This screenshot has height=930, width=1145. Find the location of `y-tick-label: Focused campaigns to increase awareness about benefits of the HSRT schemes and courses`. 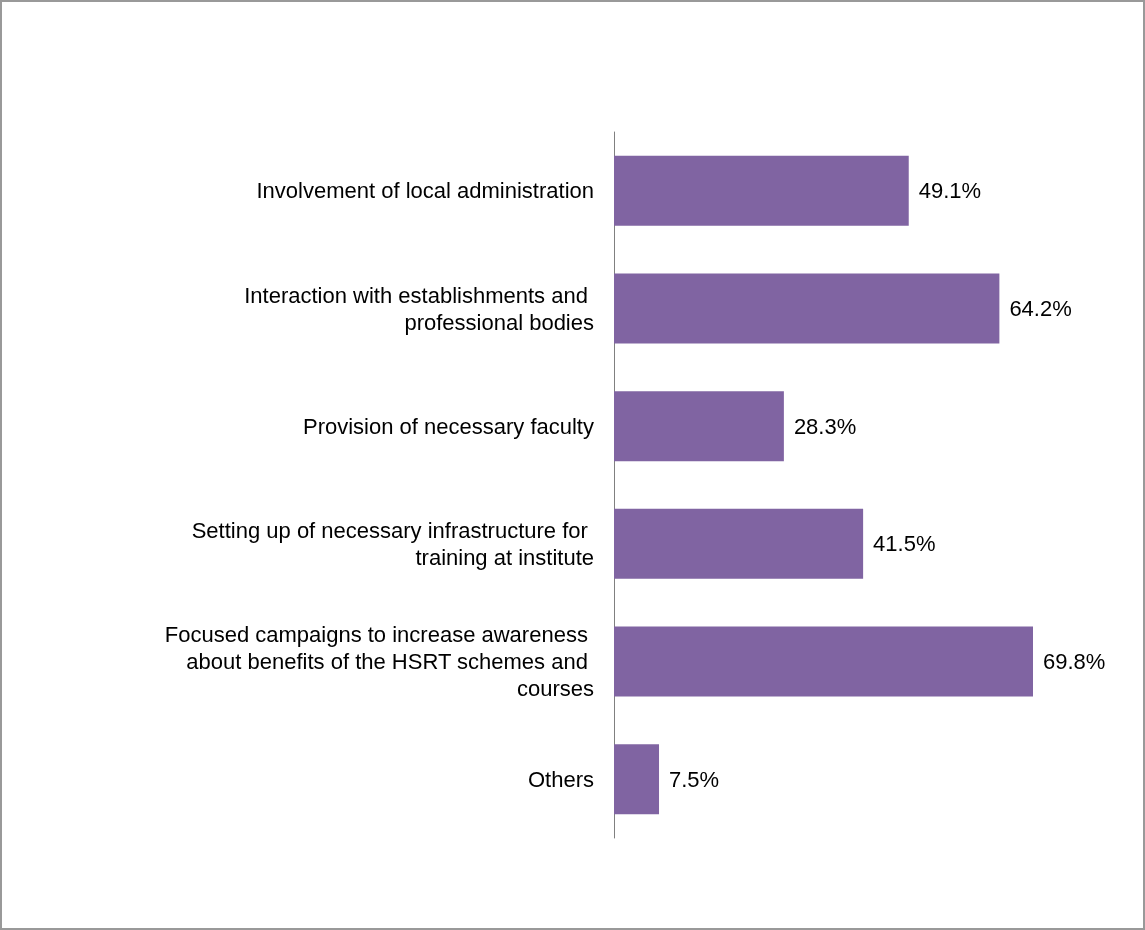

y-tick-label: Focused campaigns to increase awareness about benefits of the HSRT schemes and courses is located at coordinates (379, 661).